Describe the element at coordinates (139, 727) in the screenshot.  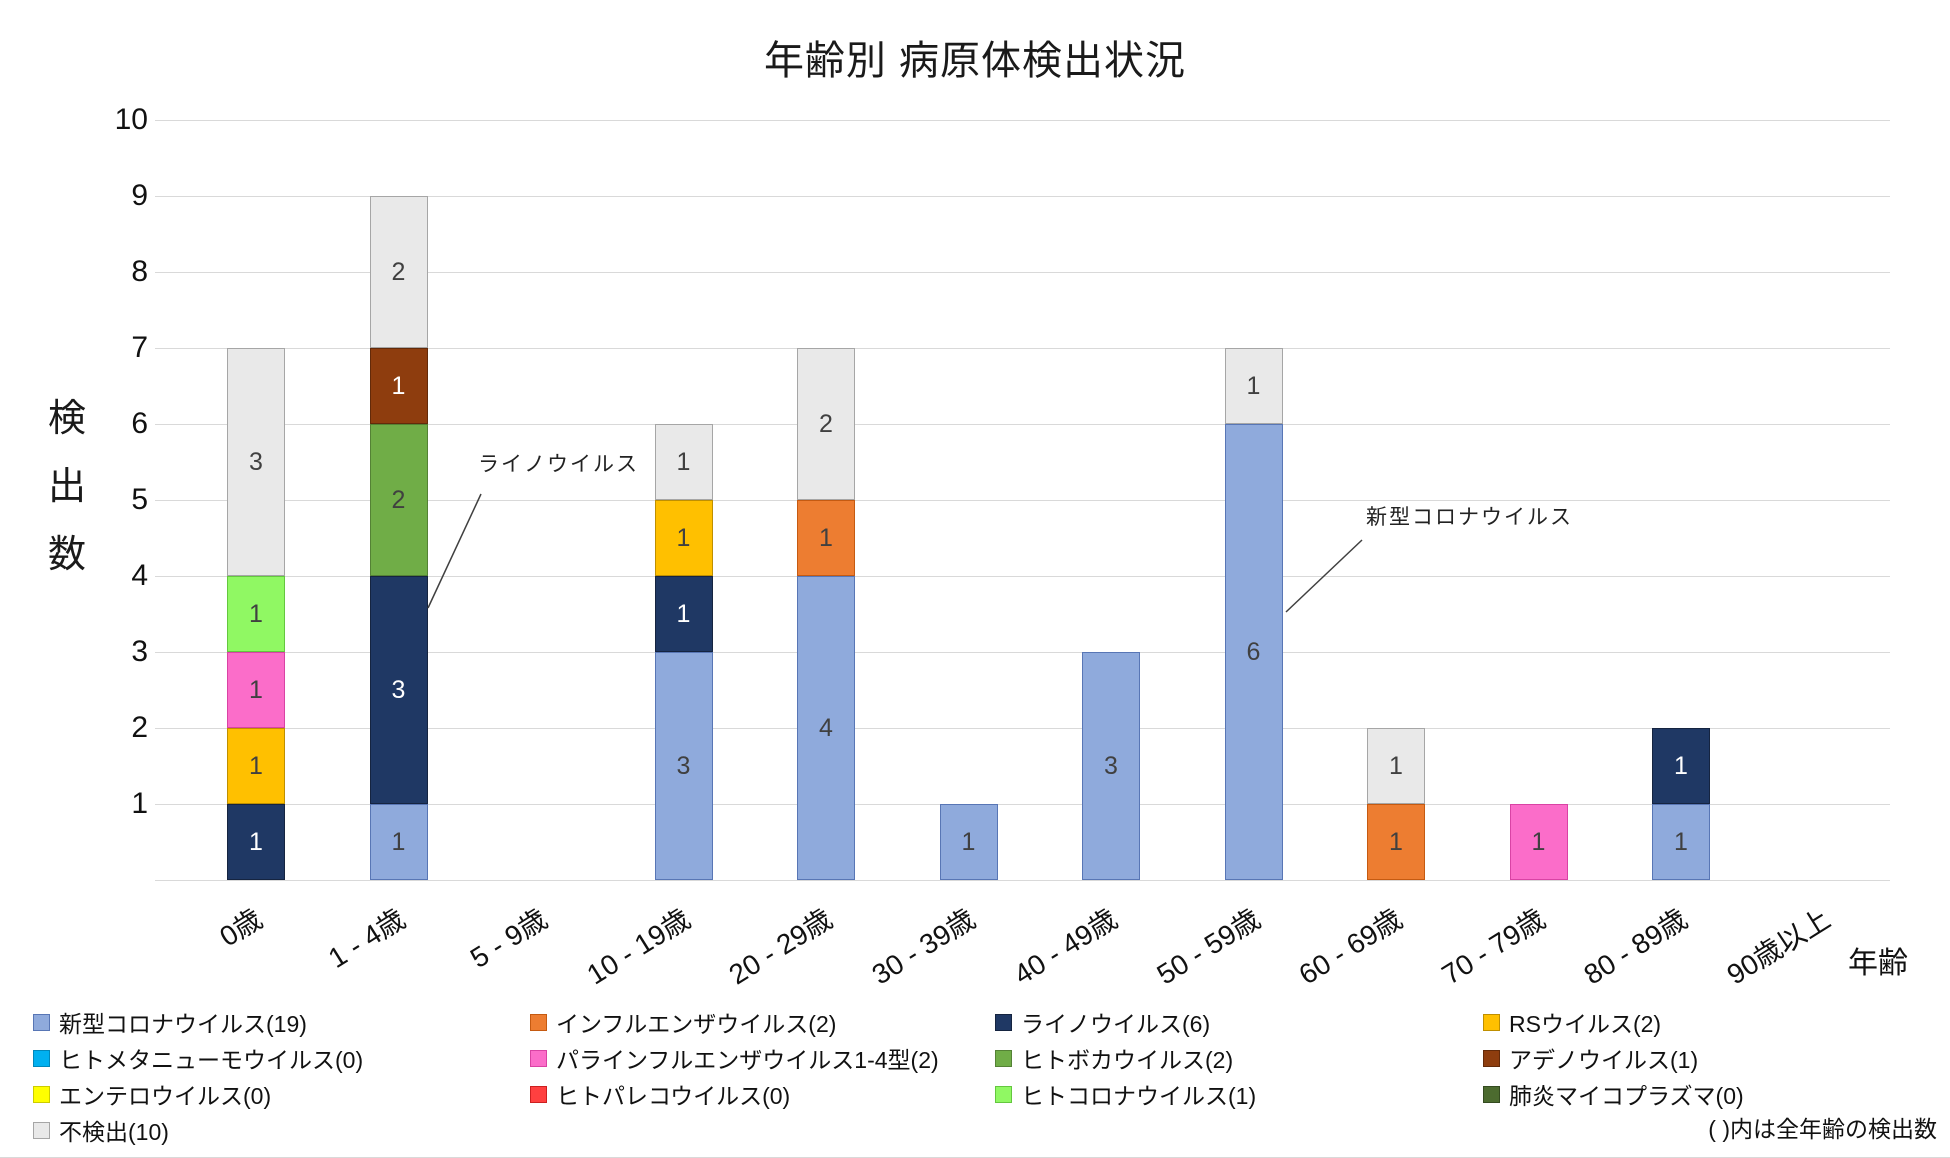
I see `y-tick-label: 2` at that location.